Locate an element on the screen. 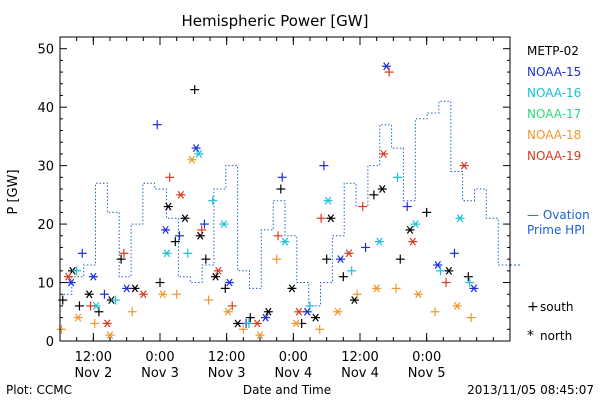  x-tick-label-date: Nov 4 is located at coordinates (360, 373).